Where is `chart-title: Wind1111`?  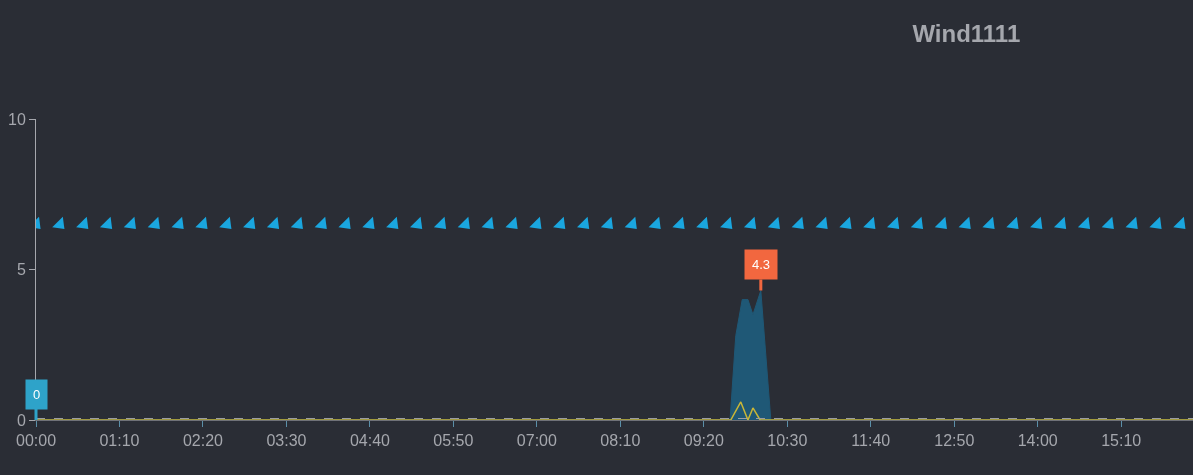
chart-title: Wind1111 is located at coordinates (966, 33).